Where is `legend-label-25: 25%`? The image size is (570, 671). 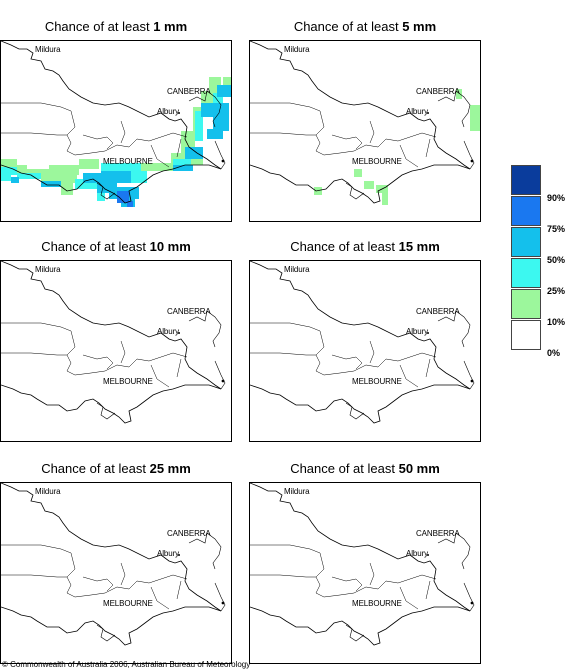
legend-label-25: 25% is located at coordinates (556, 291).